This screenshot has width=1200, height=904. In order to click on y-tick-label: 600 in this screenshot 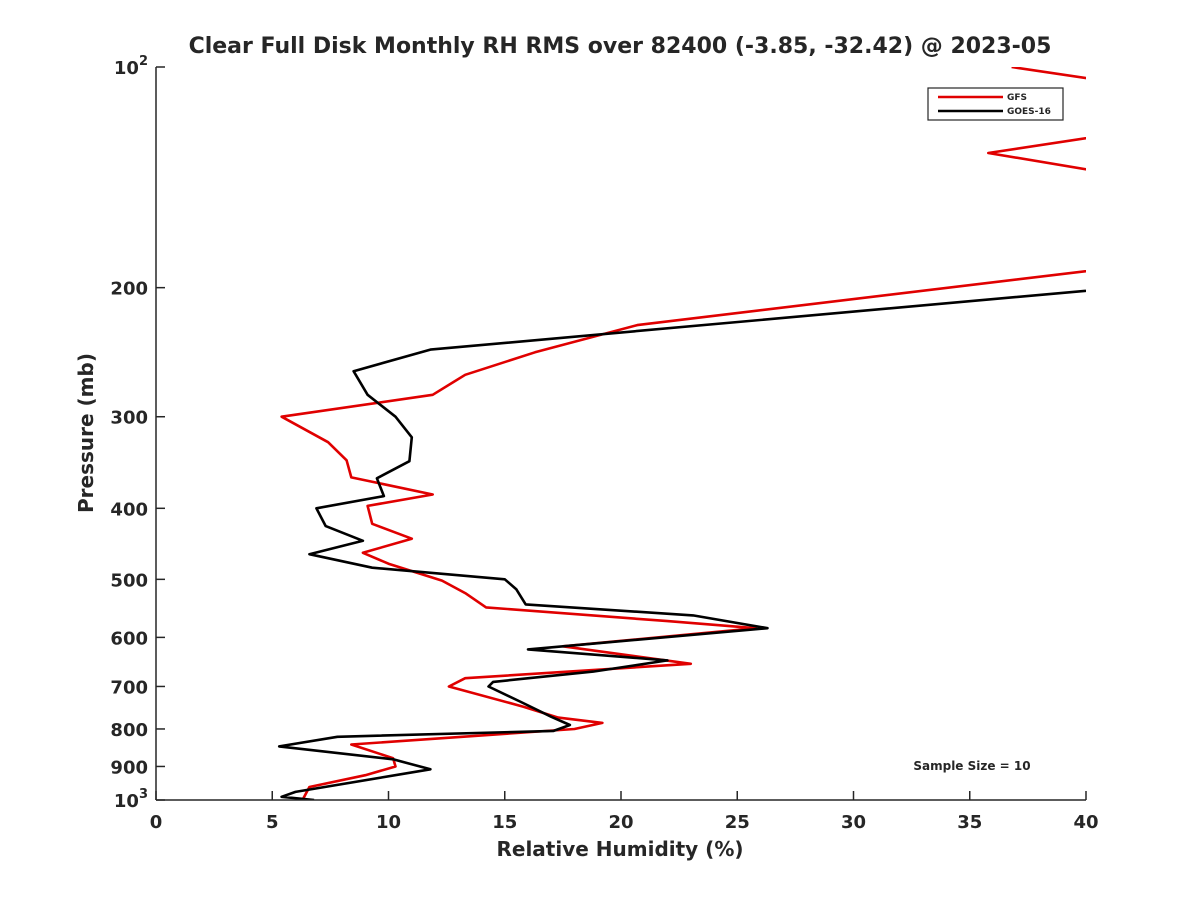, I will do `click(129, 638)`.